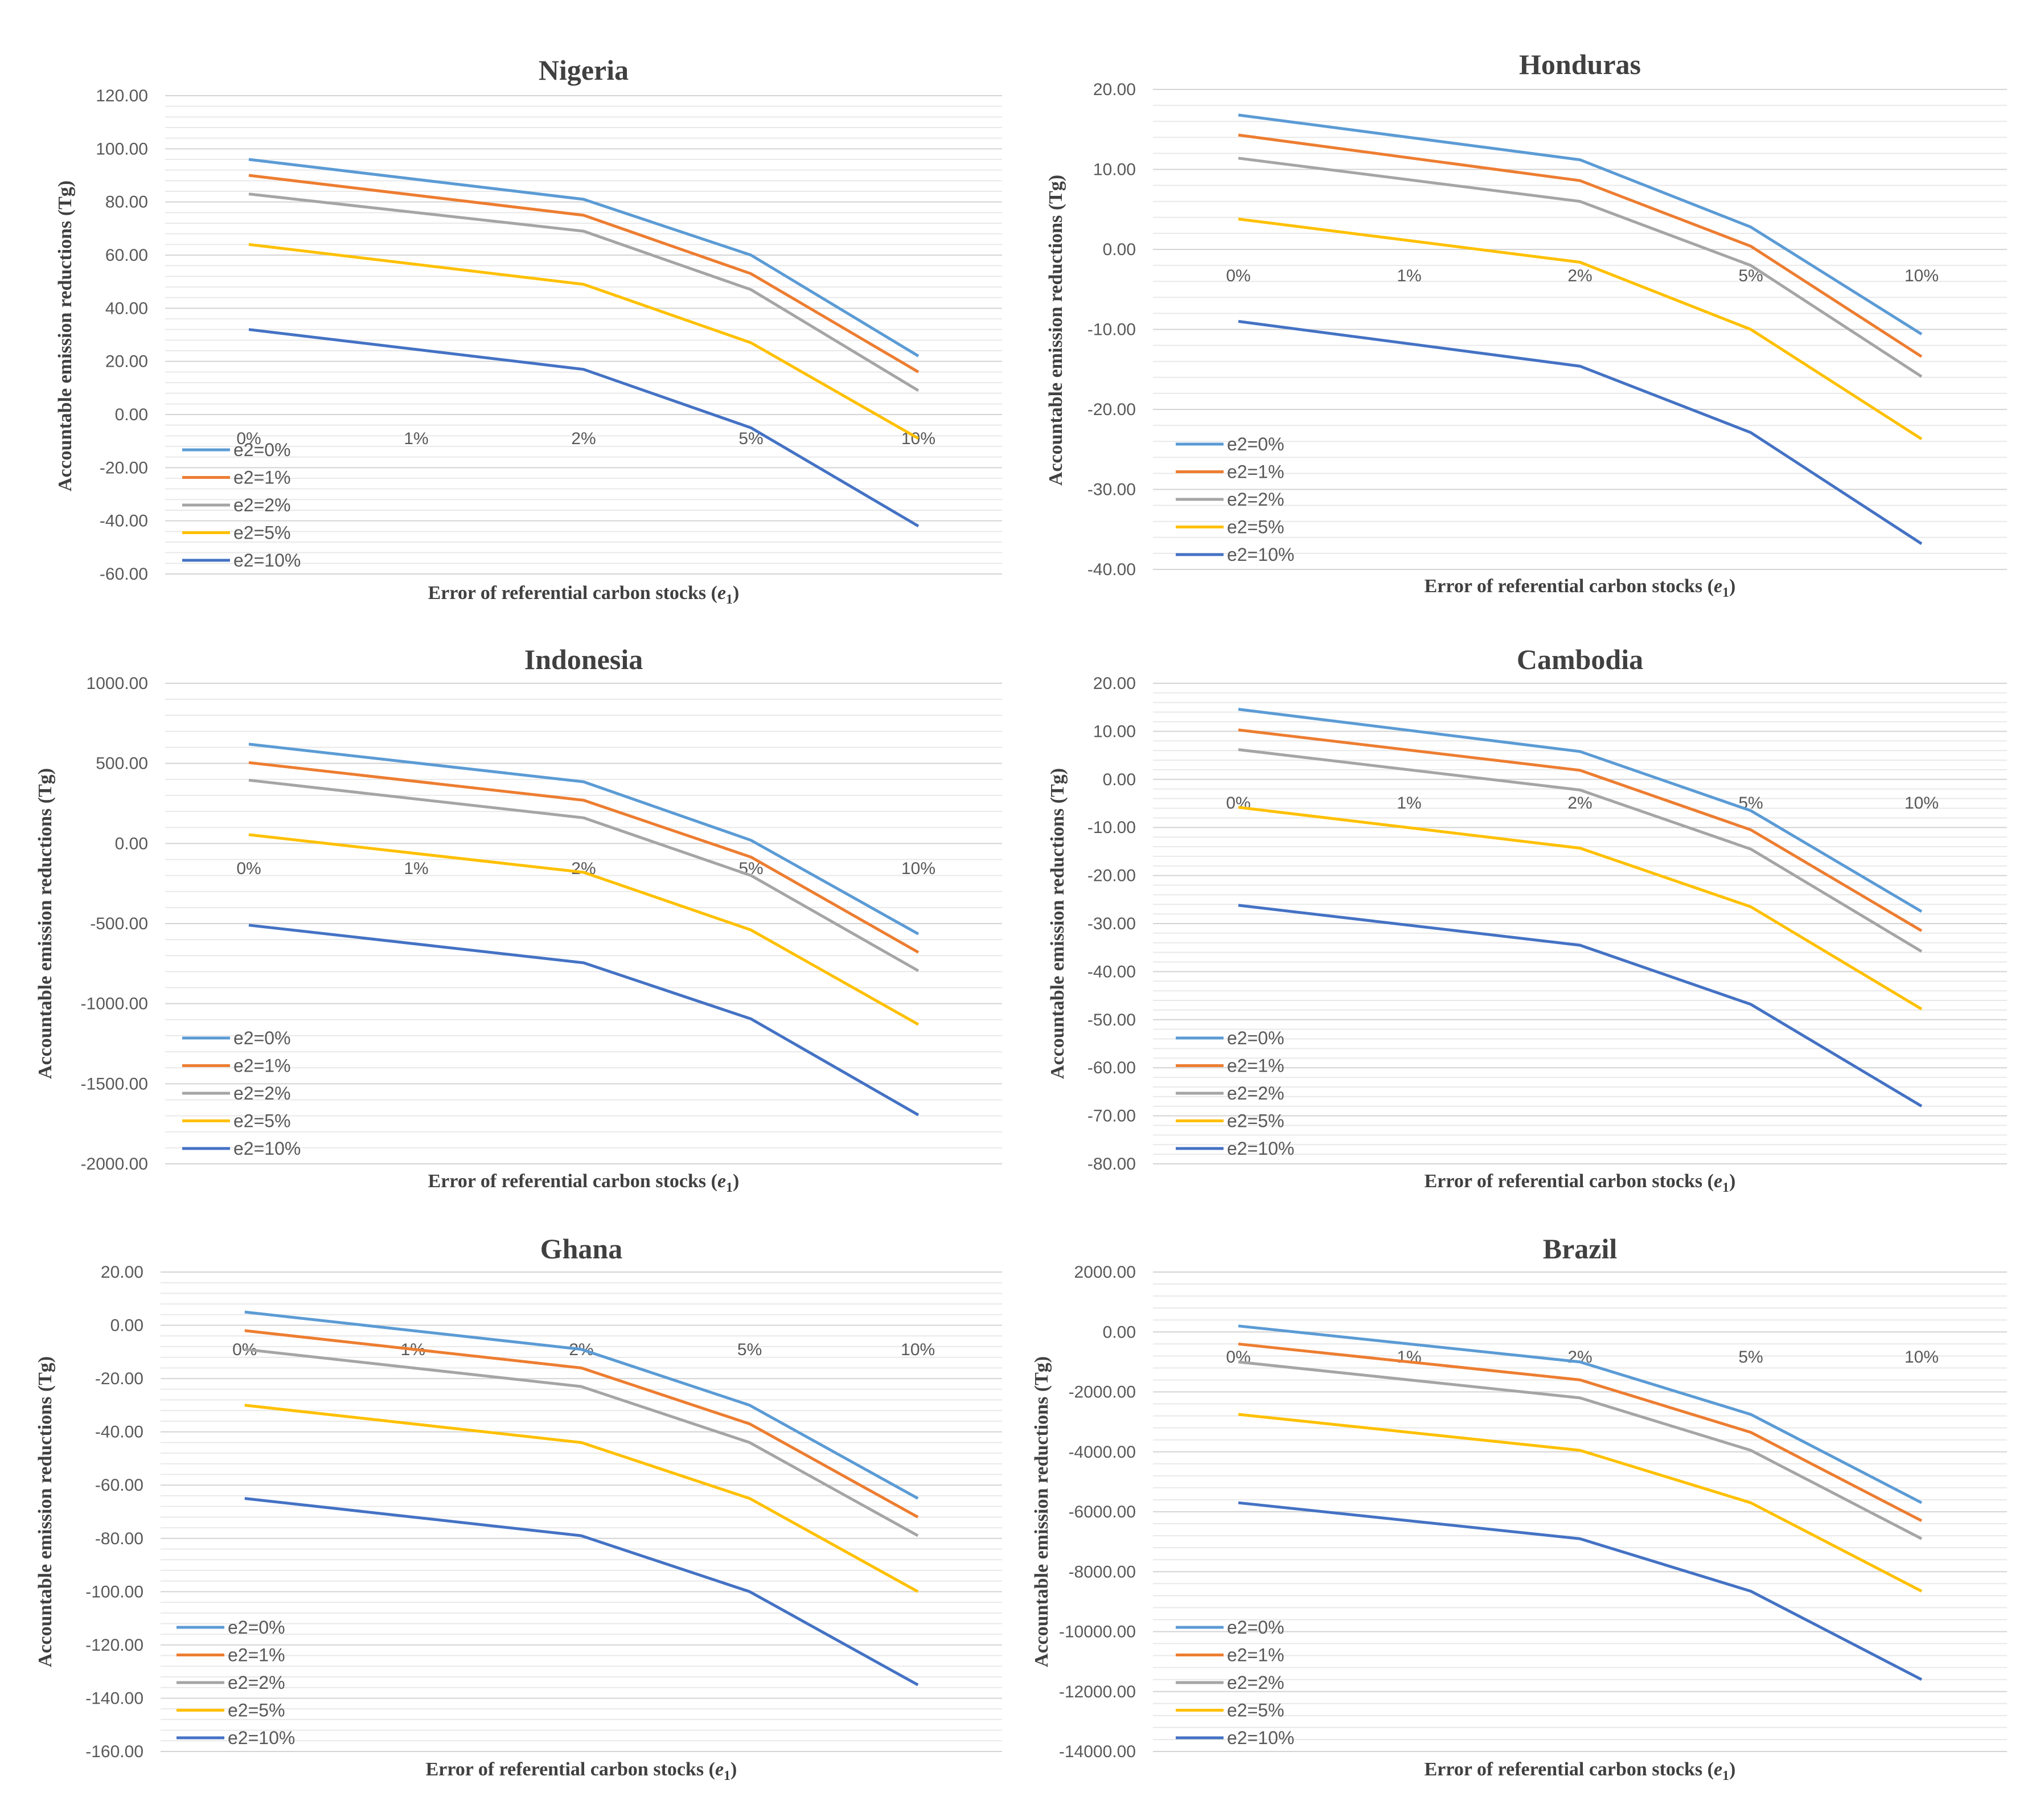  Describe the element at coordinates (119, 924) in the screenshot. I see `y-tick-label: -500.00` at that location.